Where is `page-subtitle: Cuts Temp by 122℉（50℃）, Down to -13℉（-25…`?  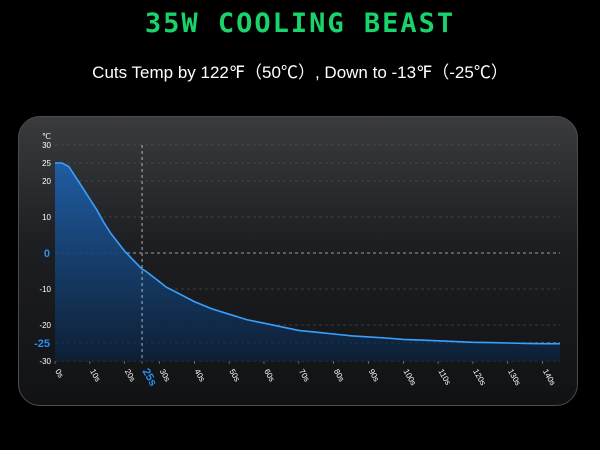
page-subtitle: Cuts Temp by 122℉（50℃）, Down to -13℉（-25… is located at coordinates (300, 72).